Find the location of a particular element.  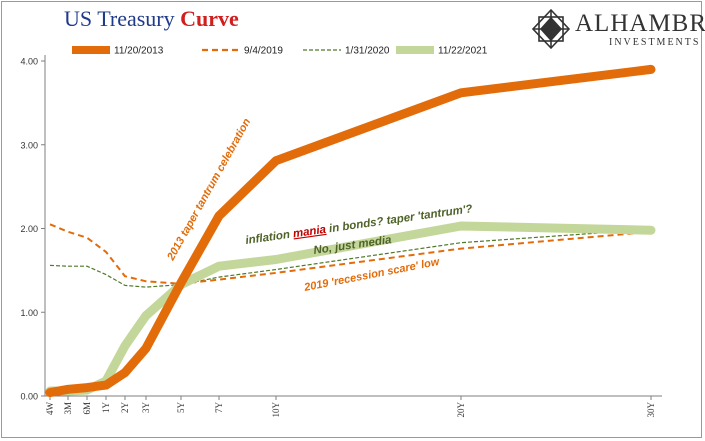

legend-item: 11/22/2021 is located at coordinates (442, 51).